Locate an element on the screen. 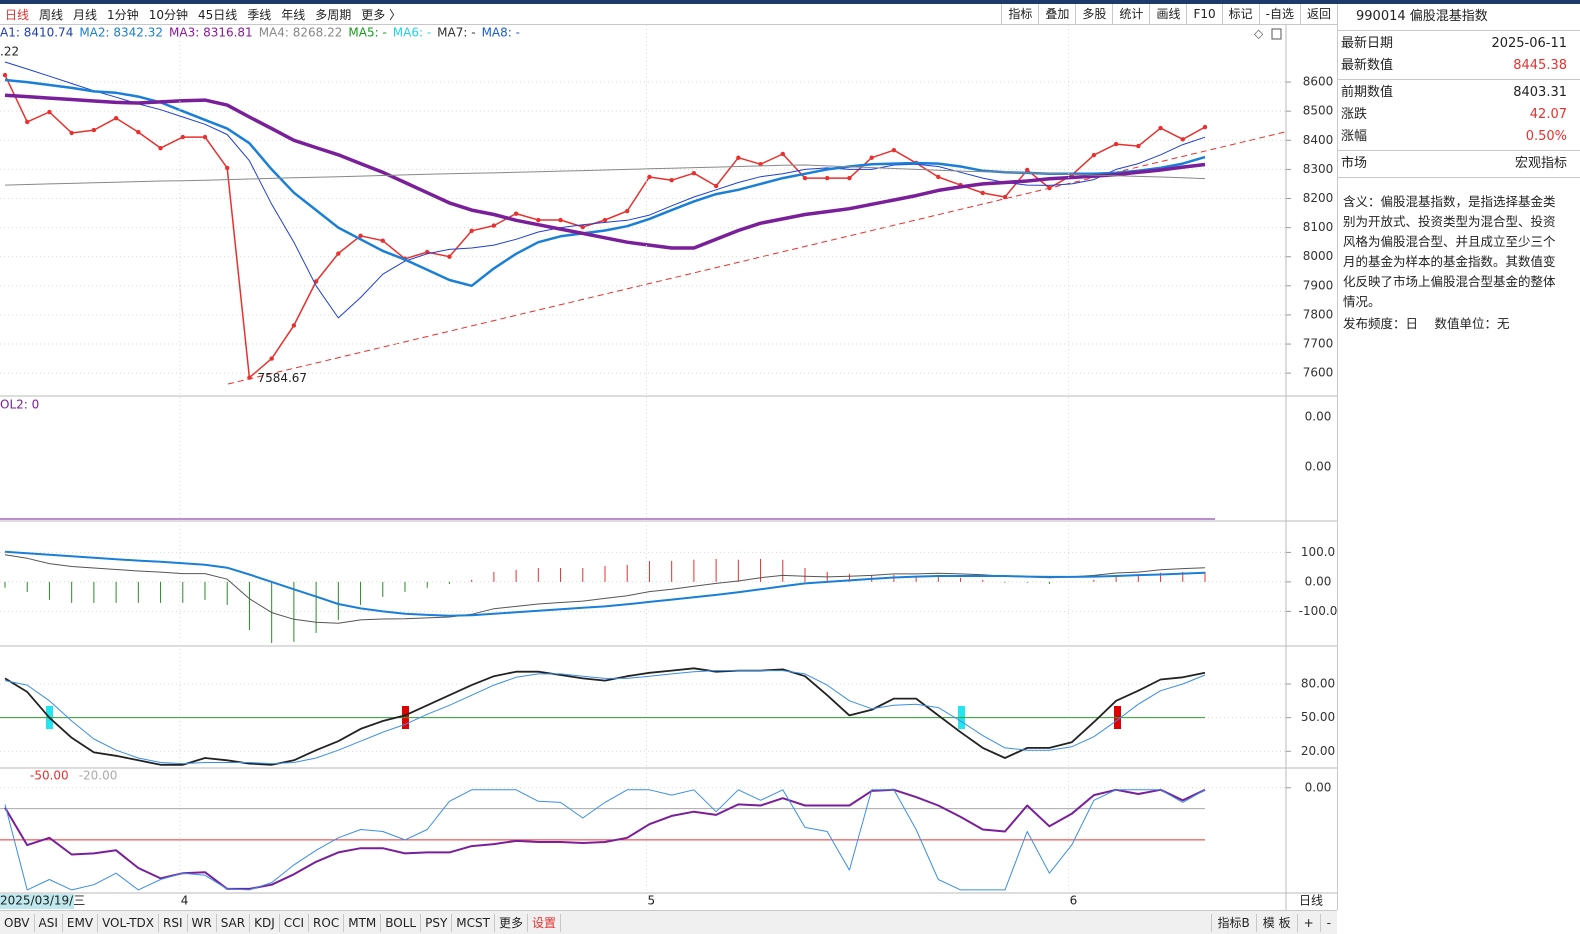 The height and width of the screenshot is (934, 1580). info-row: 涨幅 0.50% is located at coordinates (1459, 137).